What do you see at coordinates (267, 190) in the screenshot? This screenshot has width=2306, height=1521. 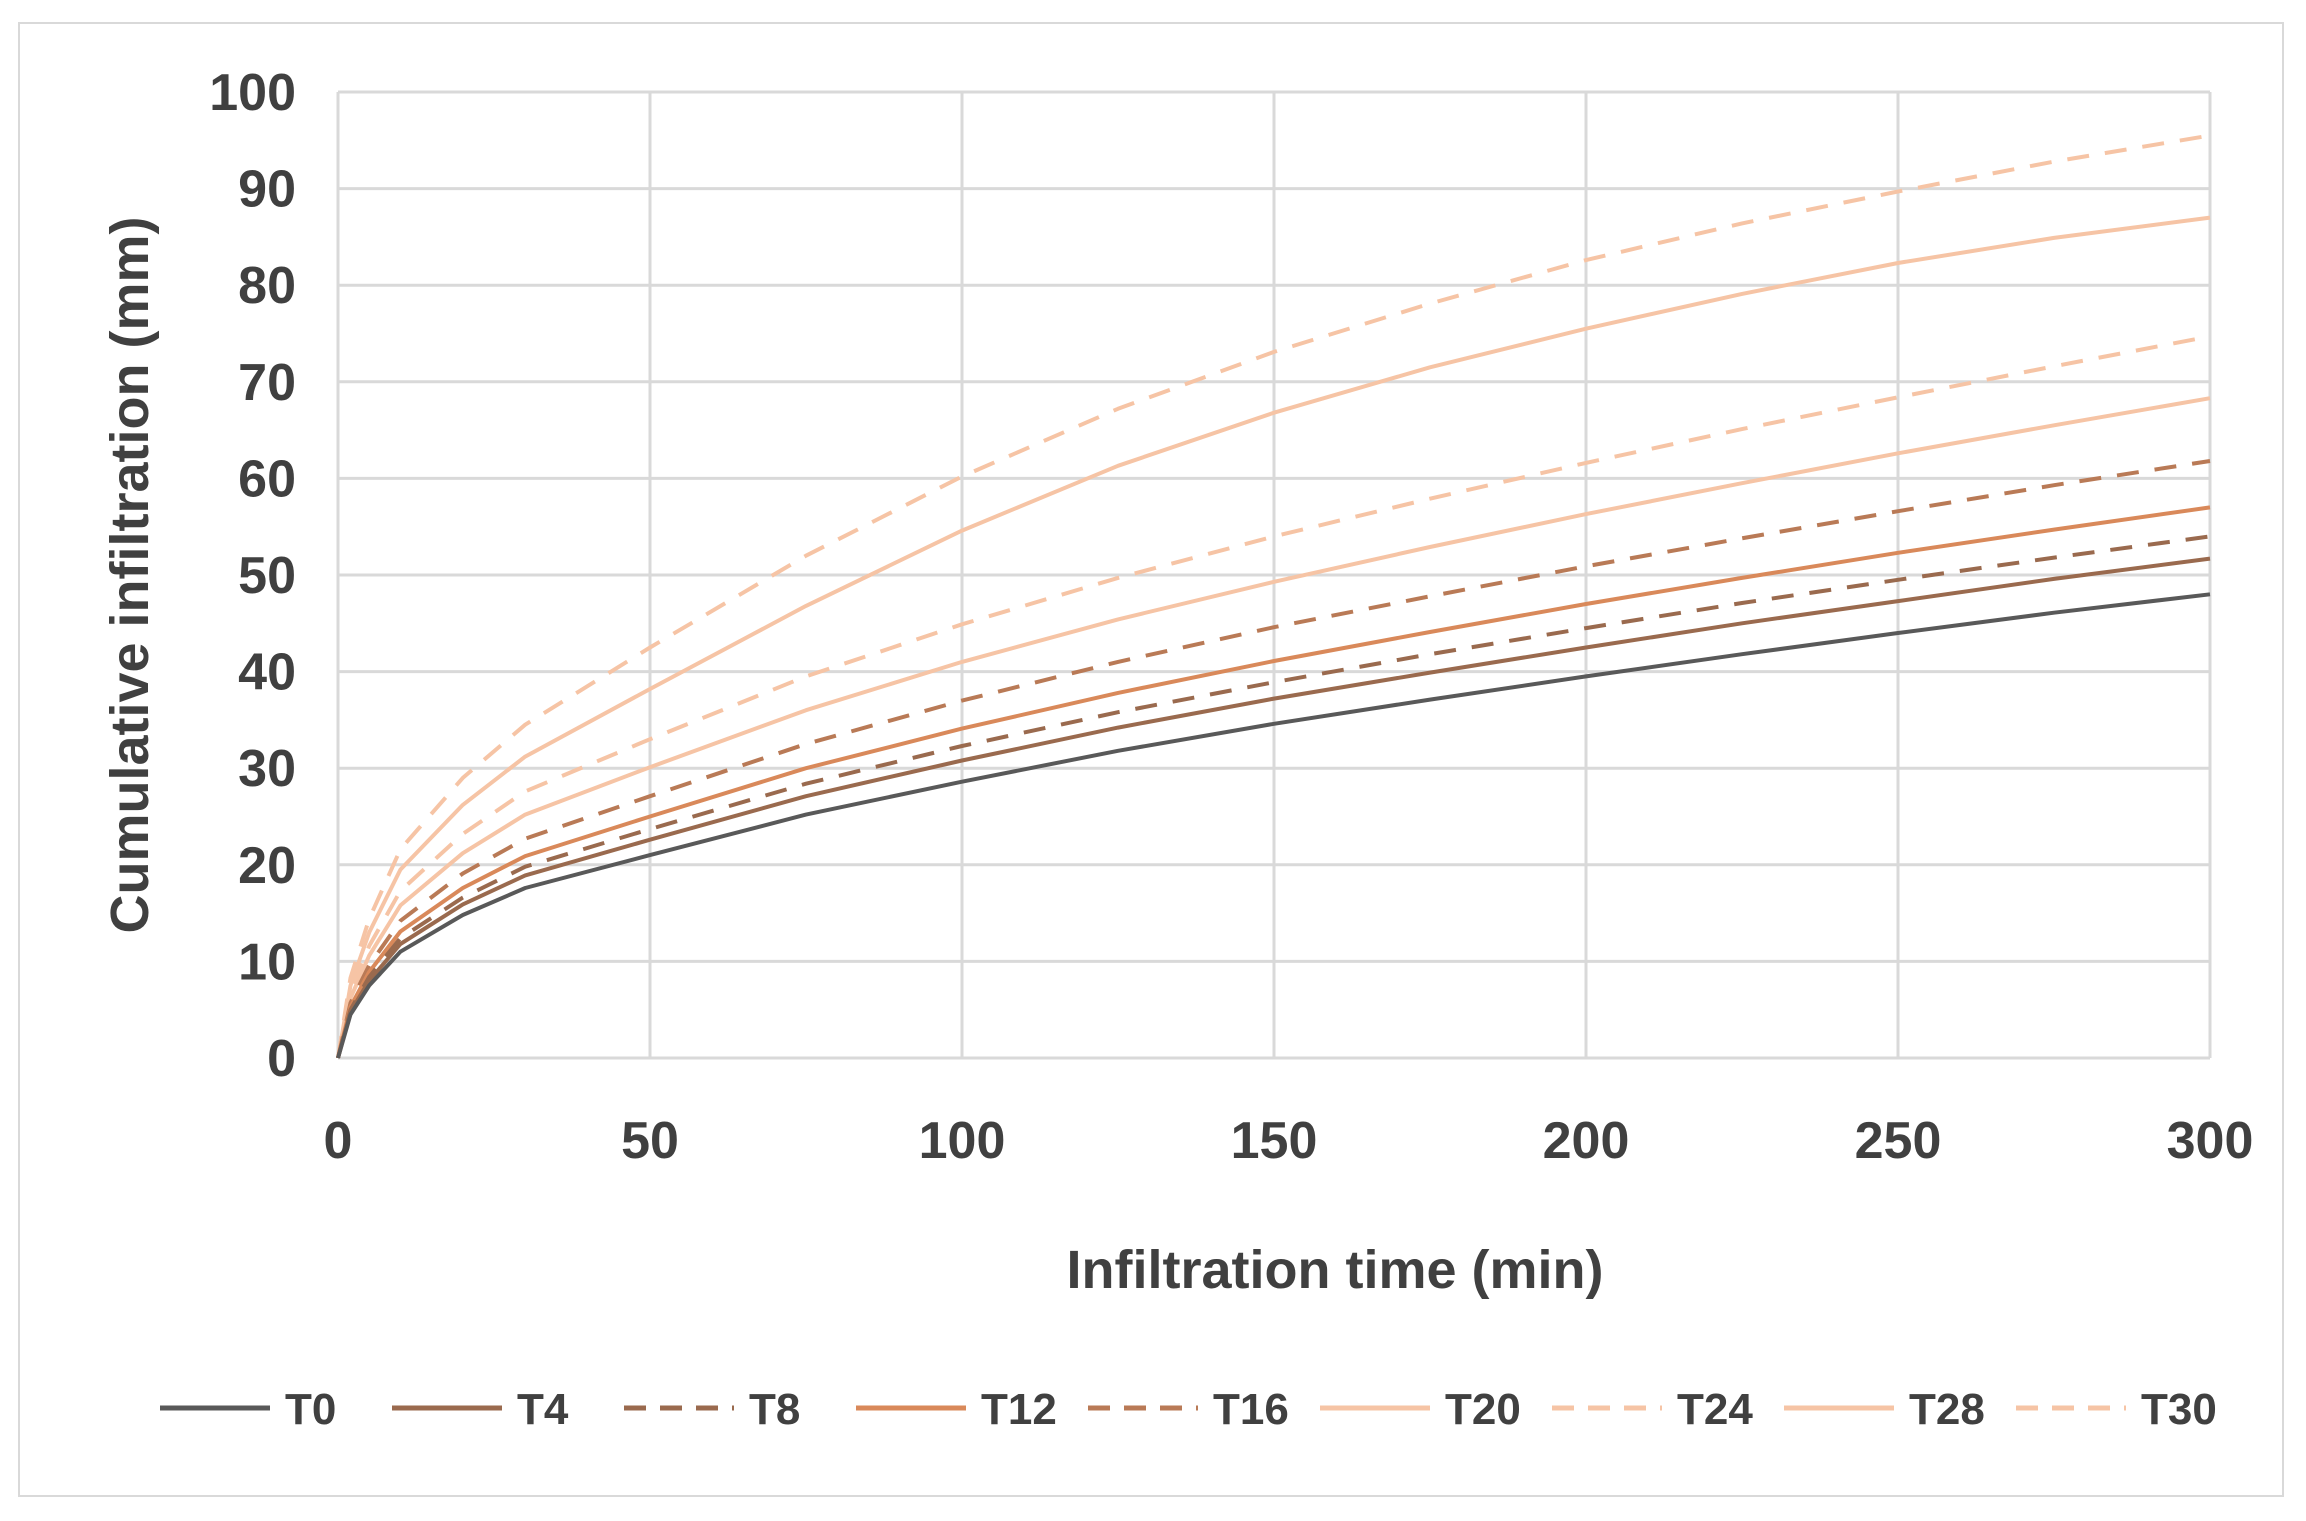 I see `y-tick-label: 90` at bounding box center [267, 190].